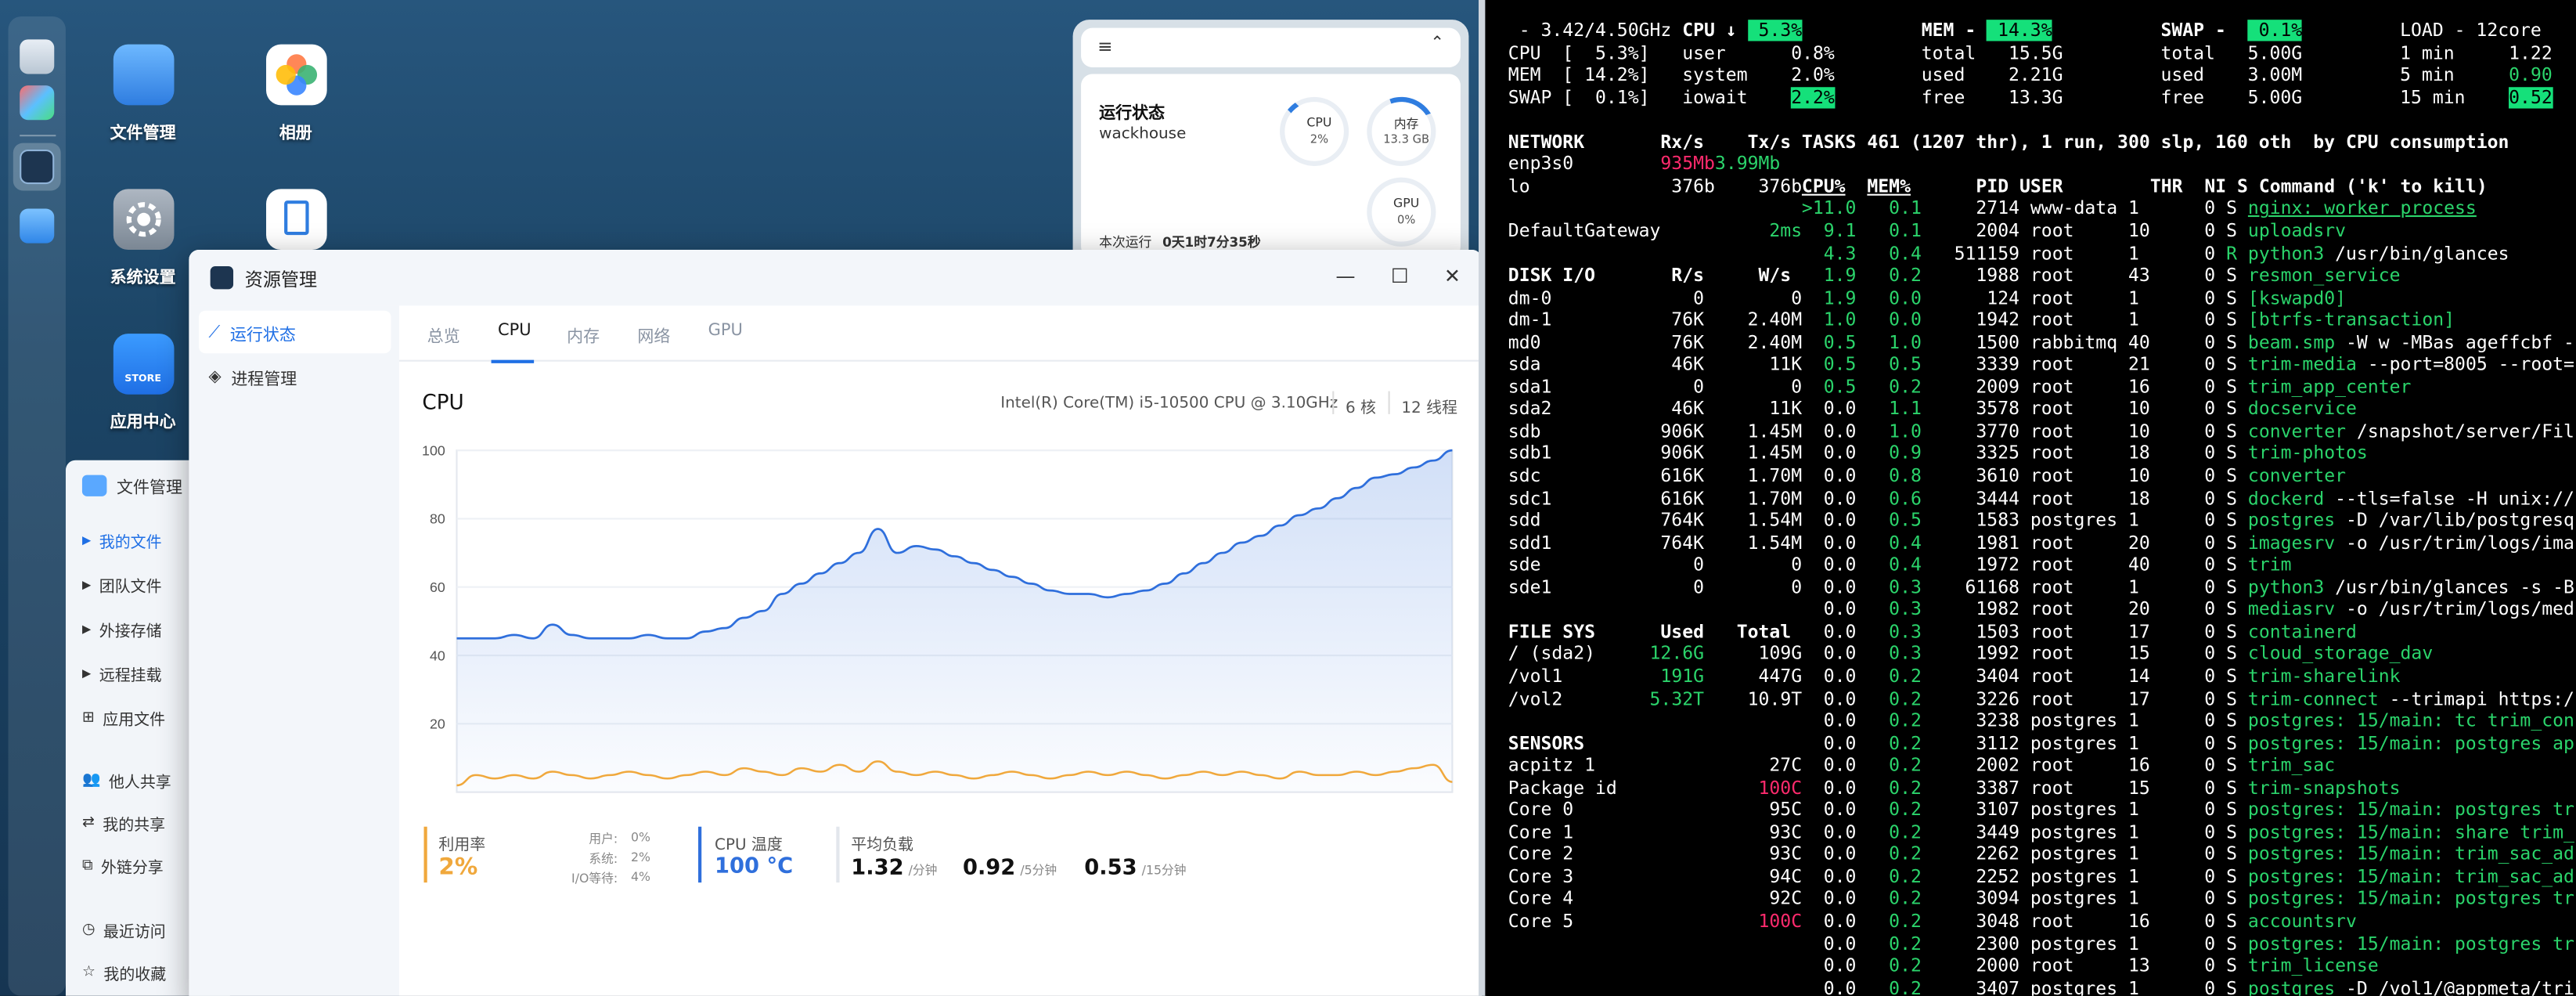 The height and width of the screenshot is (996, 2576). I want to click on link-icon: ⧉, so click(87, 866).